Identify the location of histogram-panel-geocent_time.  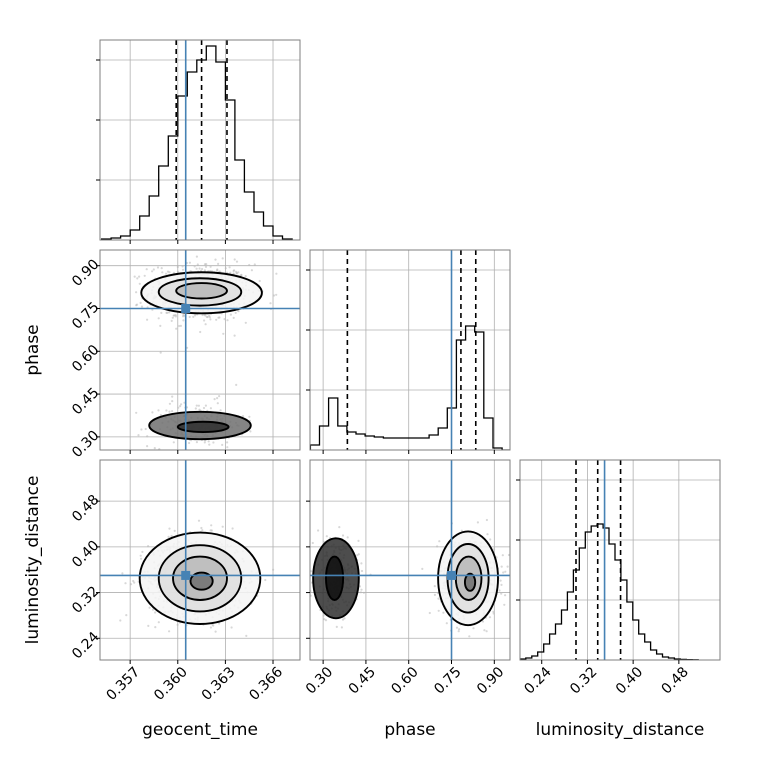
(198, 141).